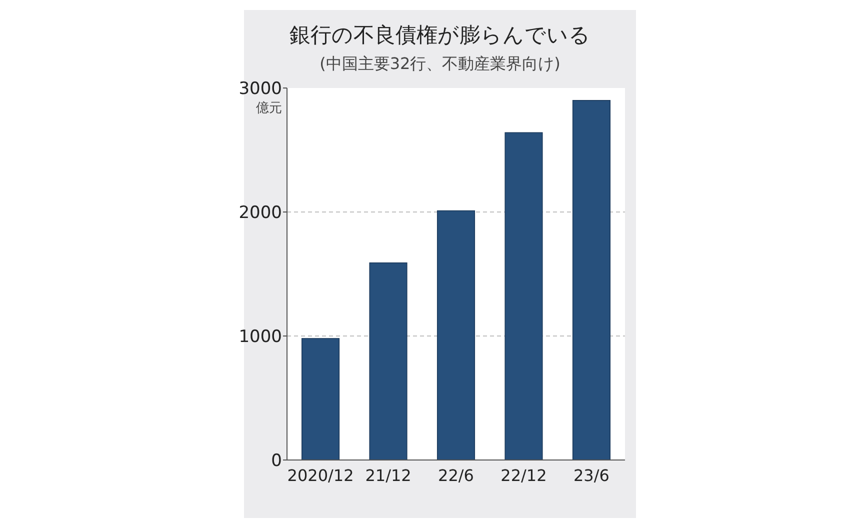  I want to click on chart-title: 銀行の不良債権が膨らんでいる, so click(440, 35).